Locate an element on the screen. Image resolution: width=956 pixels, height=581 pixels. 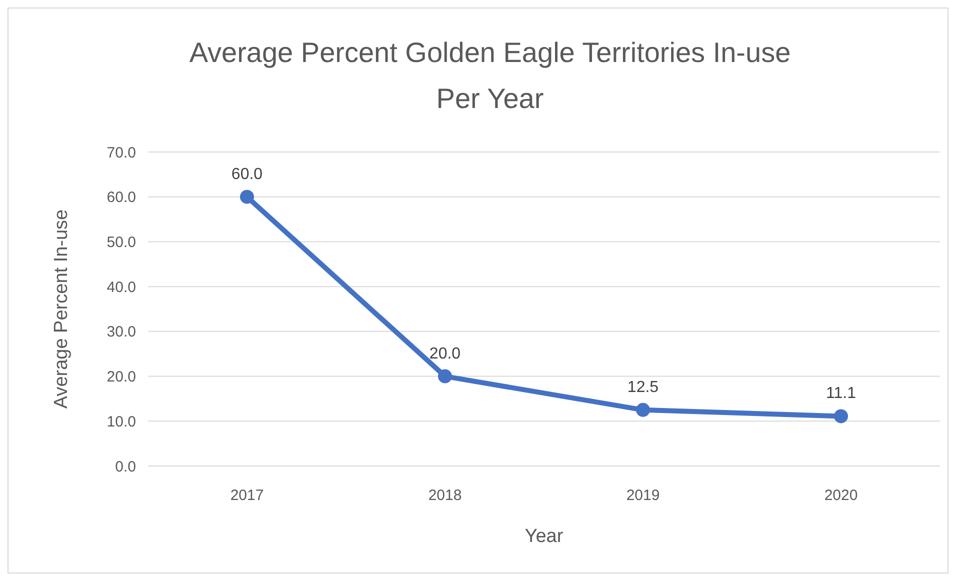
data-label: 60.0 is located at coordinates (247, 174).